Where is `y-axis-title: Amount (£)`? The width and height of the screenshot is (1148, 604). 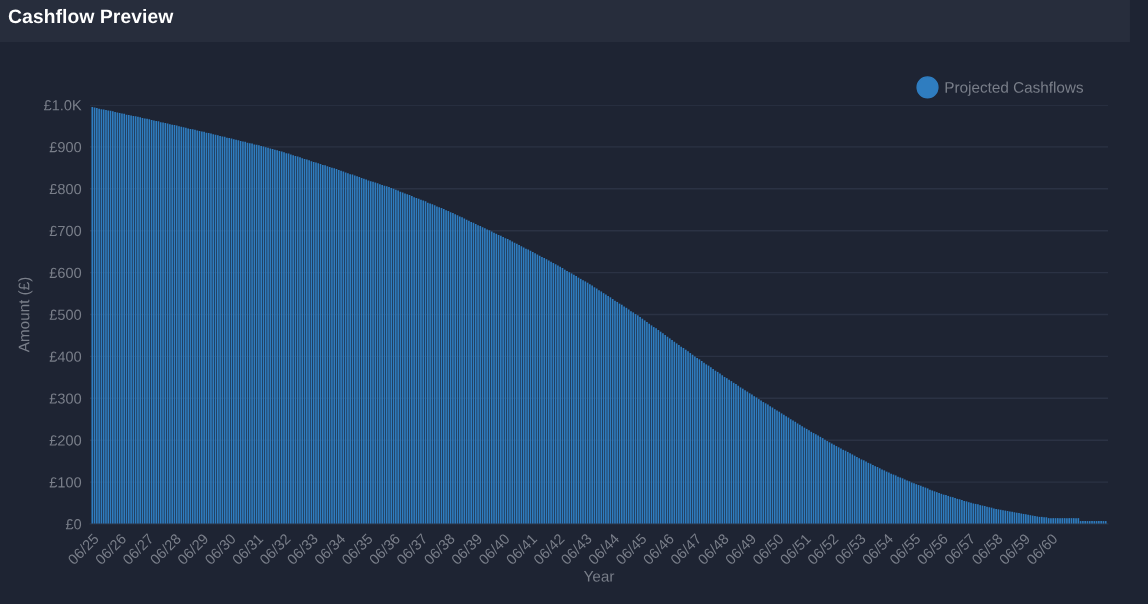 y-axis-title: Amount (£) is located at coordinates (25, 315).